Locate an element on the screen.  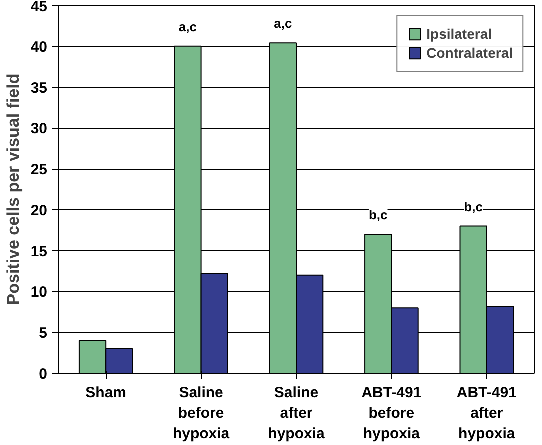
y-tick-label: 40 is located at coordinates (39, 47).